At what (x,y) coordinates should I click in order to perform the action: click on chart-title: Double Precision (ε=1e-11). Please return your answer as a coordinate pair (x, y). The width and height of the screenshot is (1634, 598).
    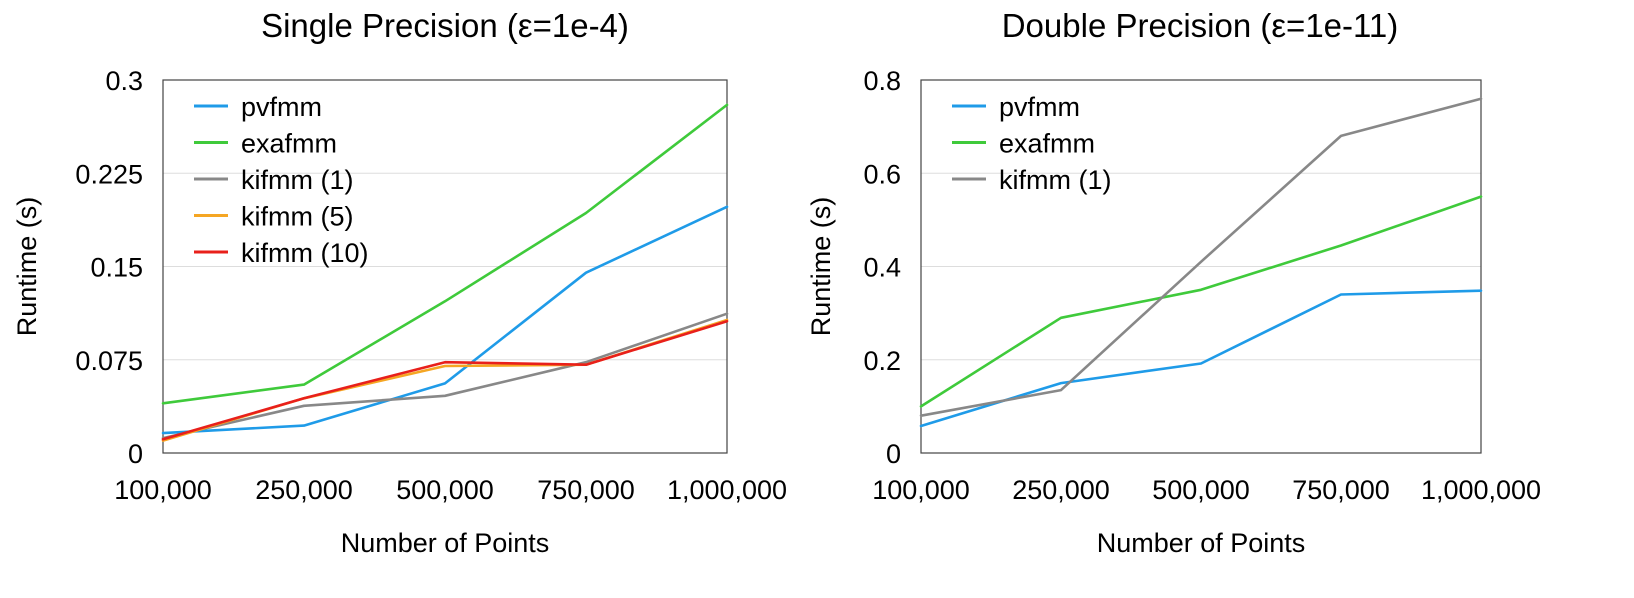
    Looking at the image, I should click on (1200, 25).